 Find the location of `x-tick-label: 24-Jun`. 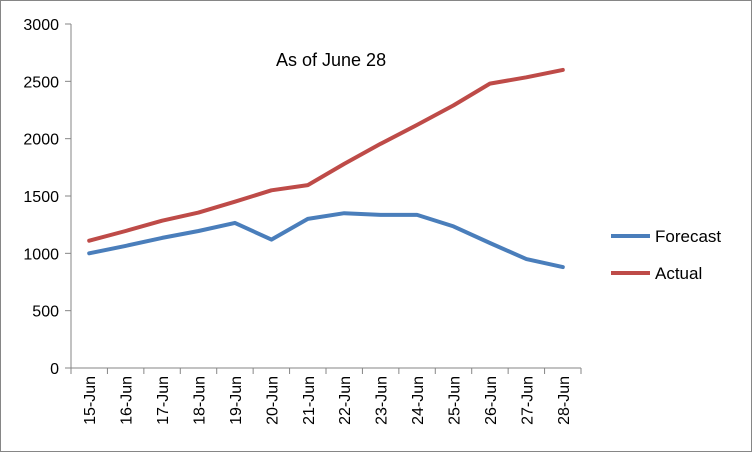

x-tick-label: 24-Jun is located at coordinates (418, 400).